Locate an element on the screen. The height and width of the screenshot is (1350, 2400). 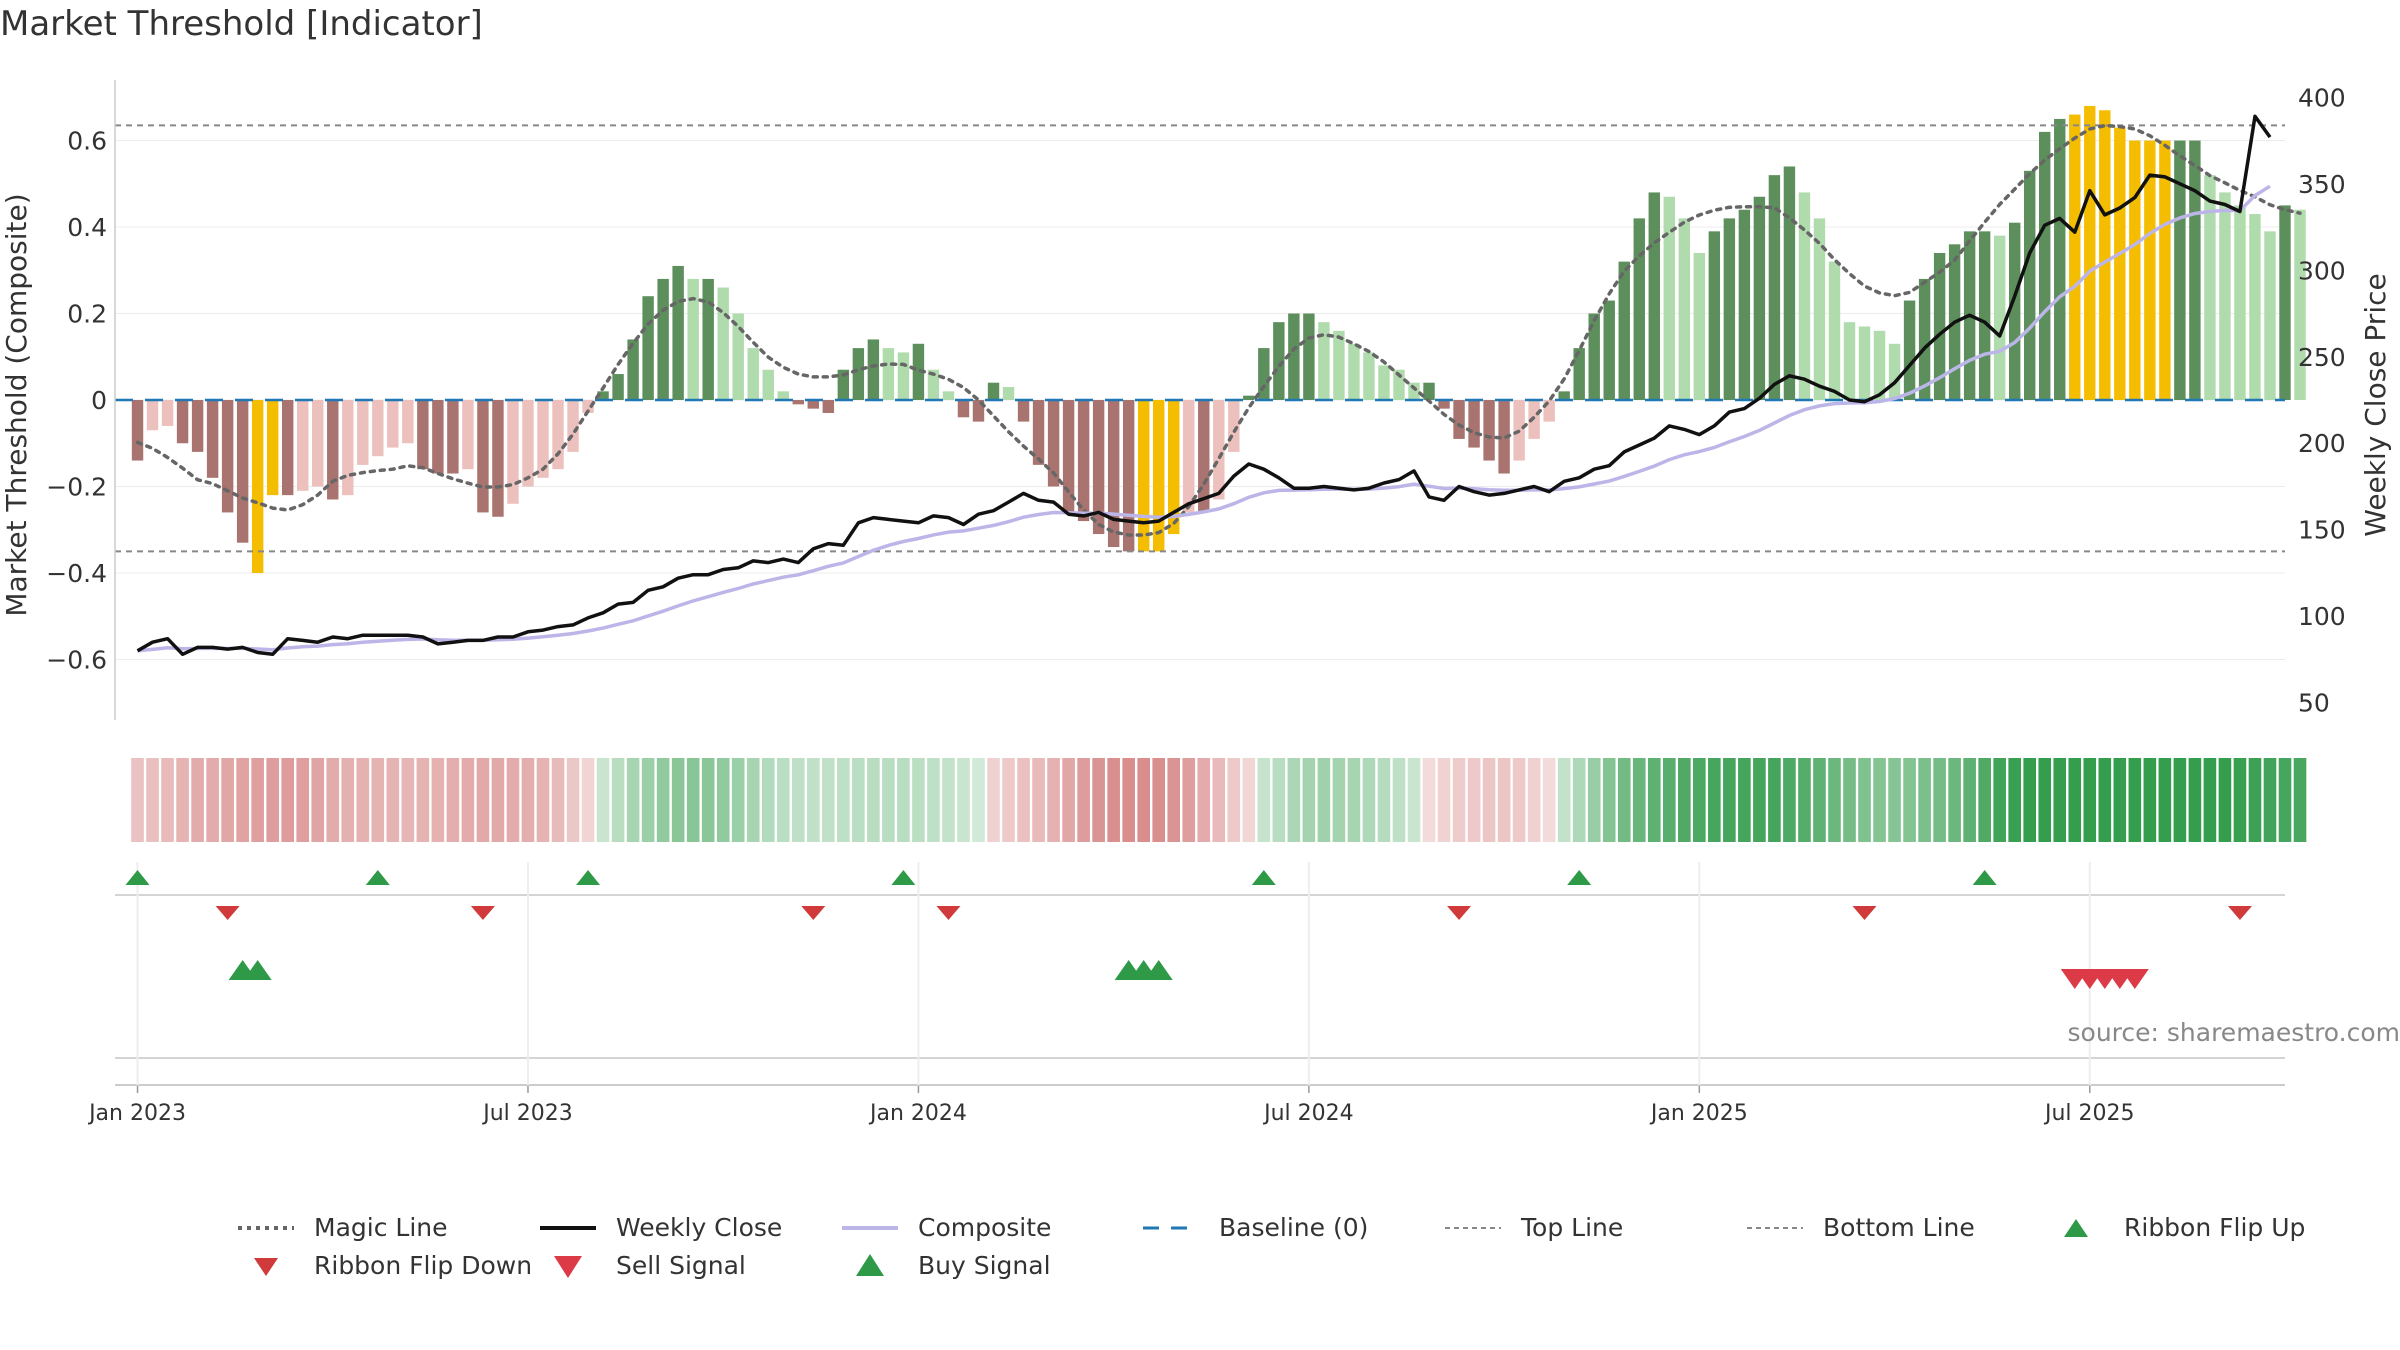
legend-label: Bottom Line is located at coordinates (1899, 1227).